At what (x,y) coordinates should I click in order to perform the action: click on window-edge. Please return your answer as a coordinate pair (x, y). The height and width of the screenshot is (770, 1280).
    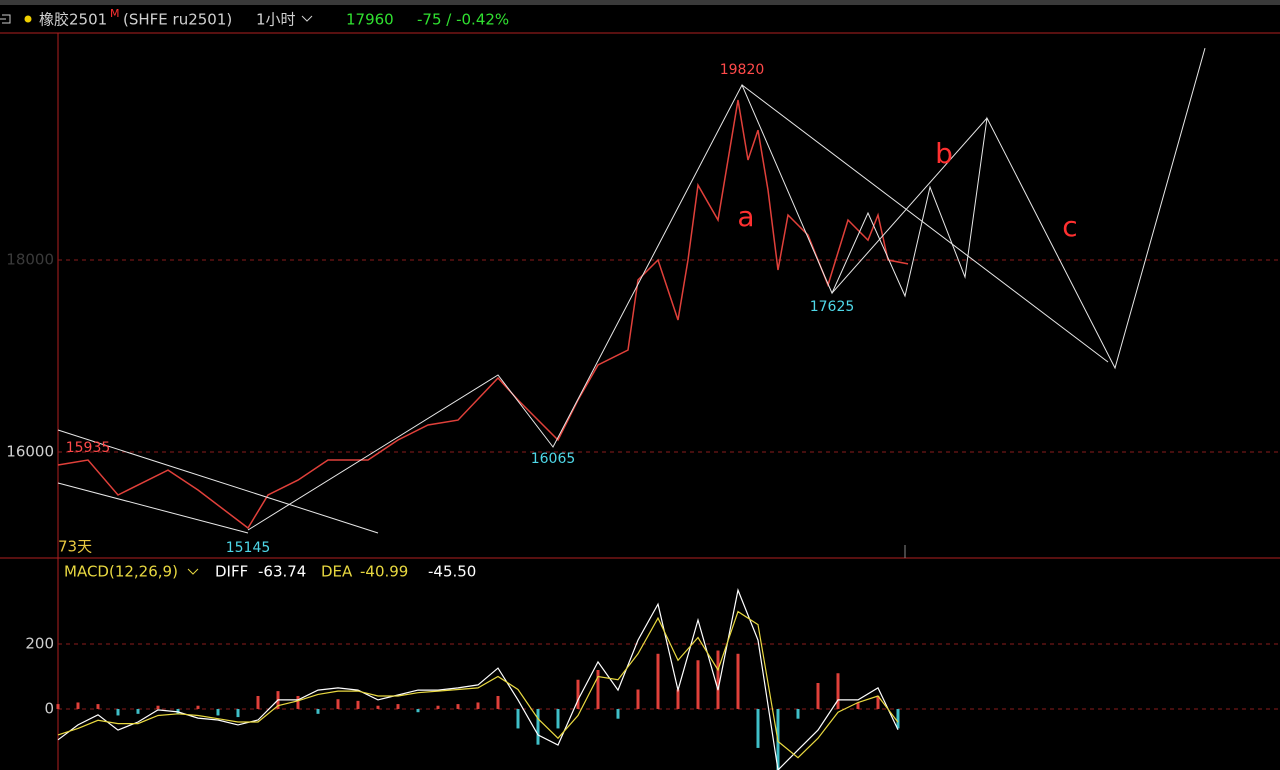
    Looking at the image, I should click on (640, 2).